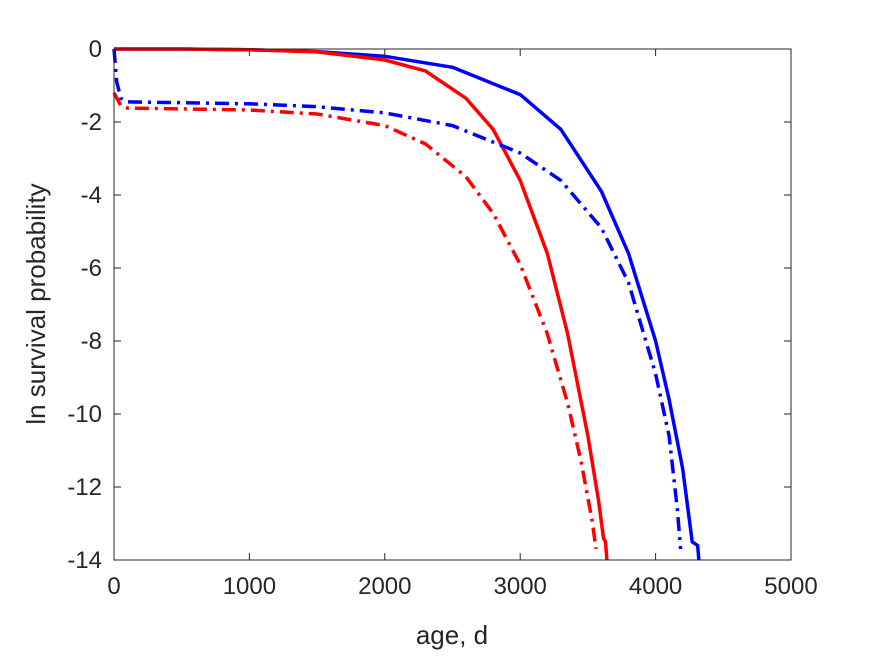 Image resolution: width=875 pixels, height=656 pixels. I want to click on x-tick-label: 0, so click(113, 586).